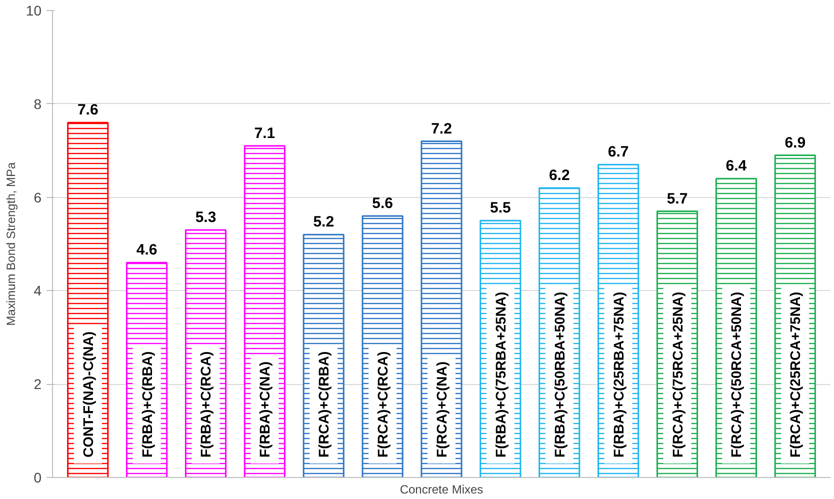 This screenshot has width=834, height=499. Describe the element at coordinates (88, 395) in the screenshot. I see `x-tick-label: CONT-F(NA)-C(NA)` at that location.